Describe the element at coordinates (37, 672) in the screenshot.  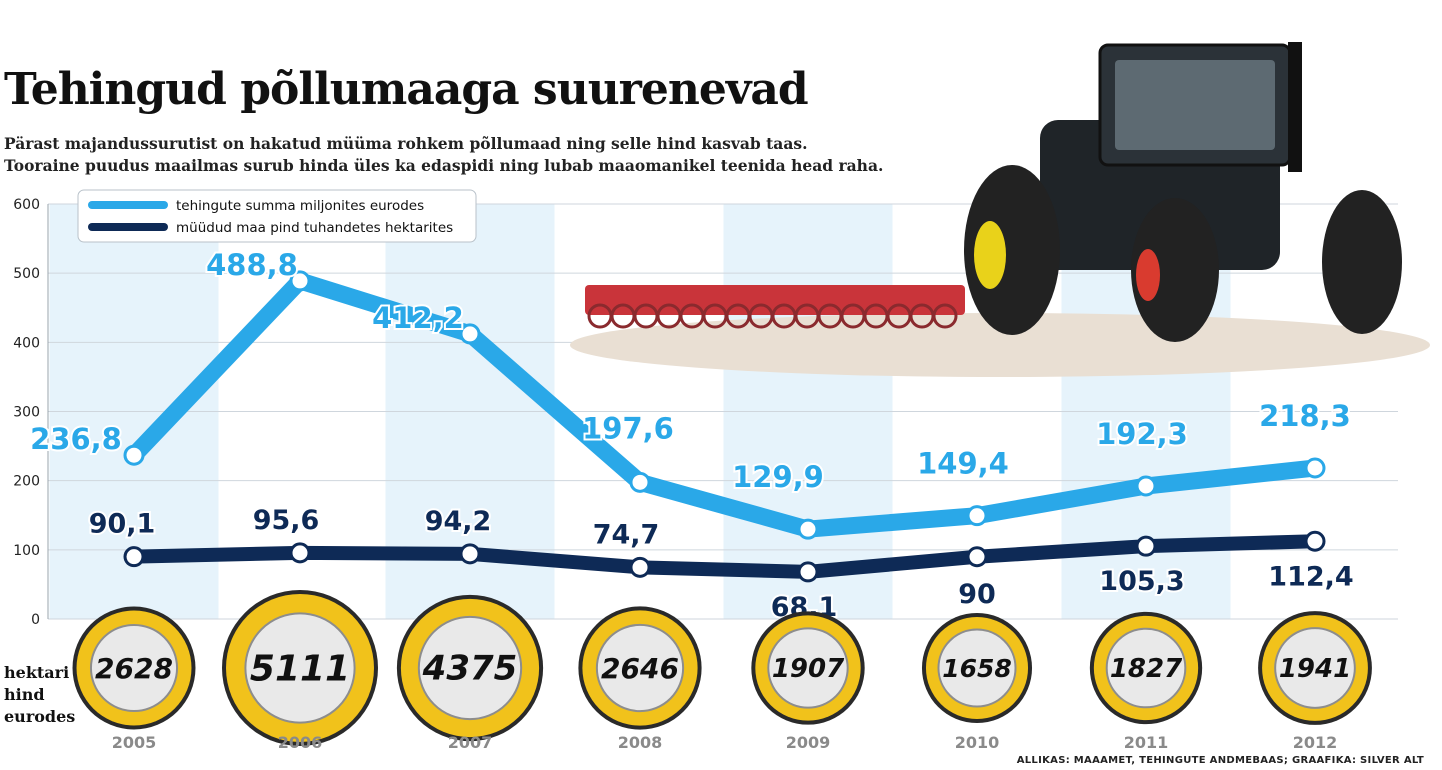
I see `coin-caption-line: hektari` at that location.